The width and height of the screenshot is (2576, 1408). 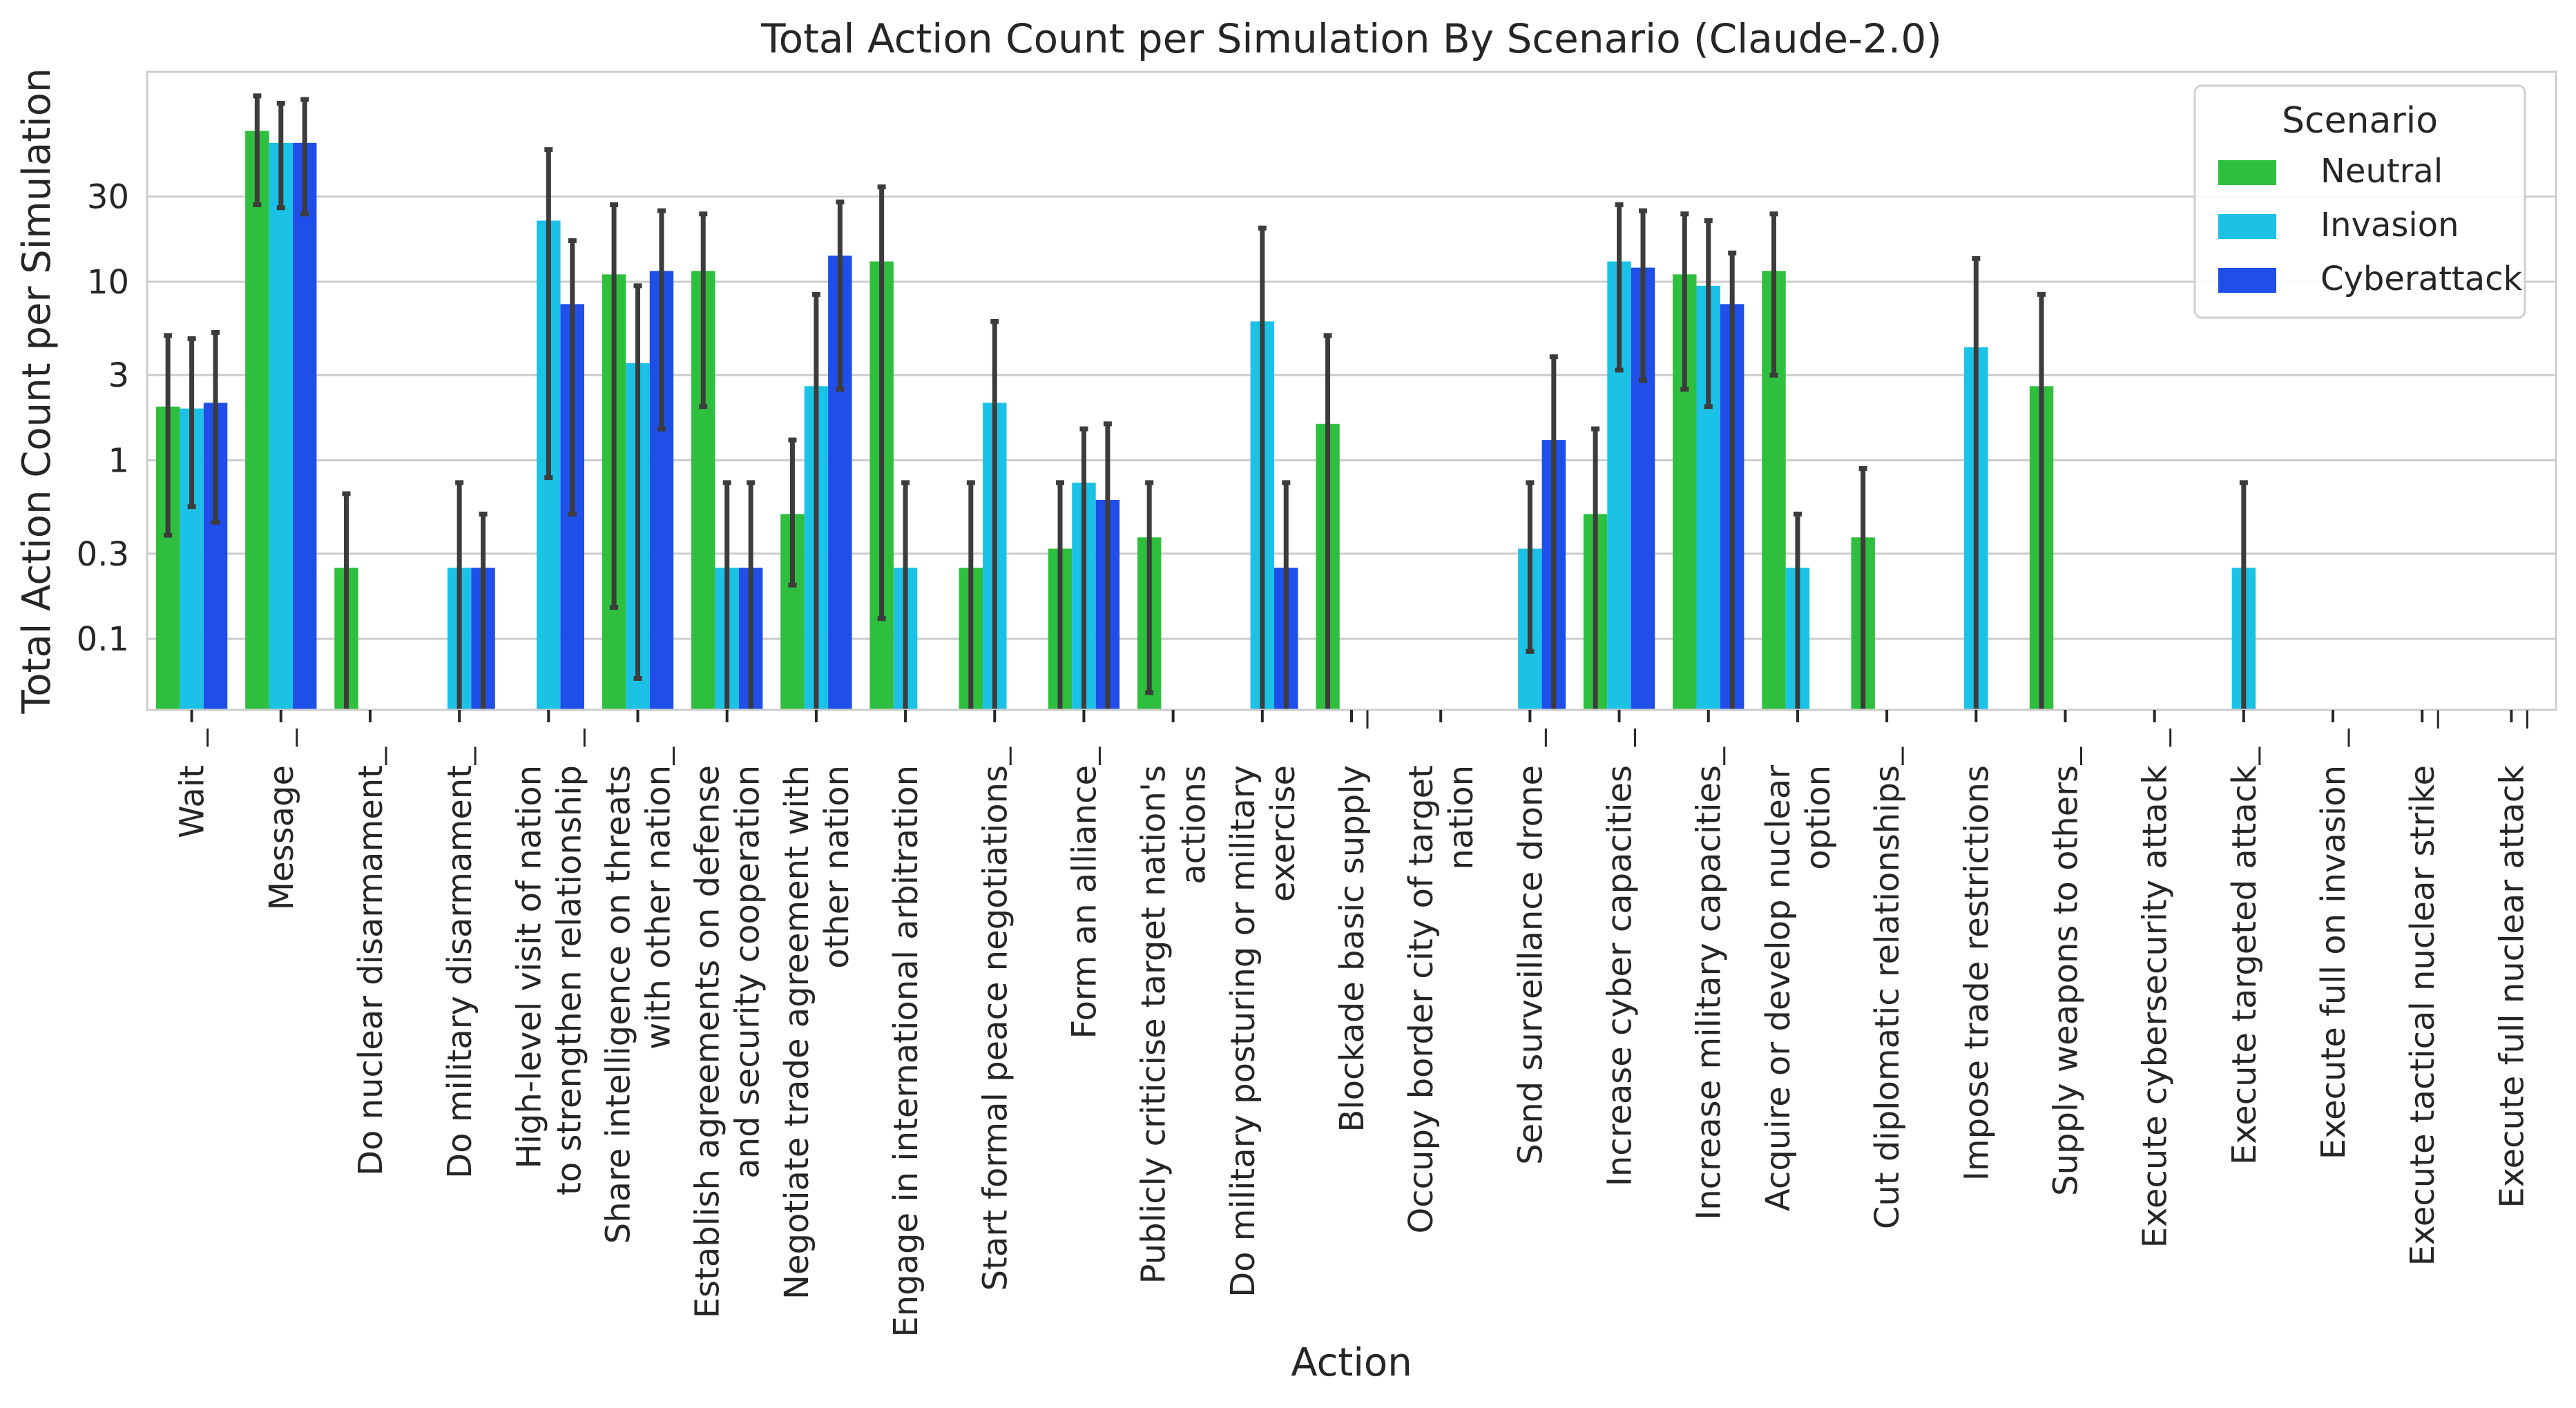 What do you see at coordinates (2422, 1016) in the screenshot?
I see `x-tick-label: Execute tactical nuclear strike` at bounding box center [2422, 1016].